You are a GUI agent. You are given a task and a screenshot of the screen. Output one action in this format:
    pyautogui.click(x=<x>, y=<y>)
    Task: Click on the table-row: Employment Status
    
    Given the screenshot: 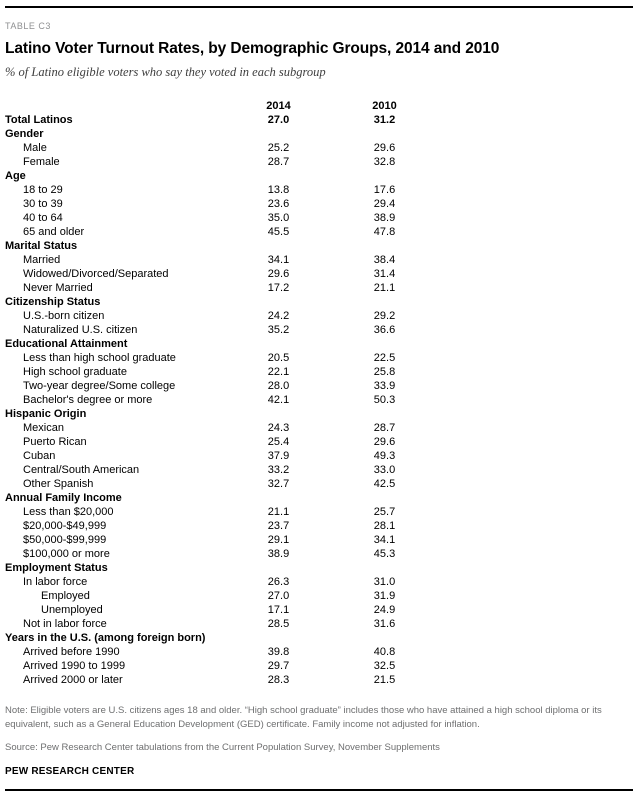 What is the action you would take?
    pyautogui.click(x=320, y=568)
    